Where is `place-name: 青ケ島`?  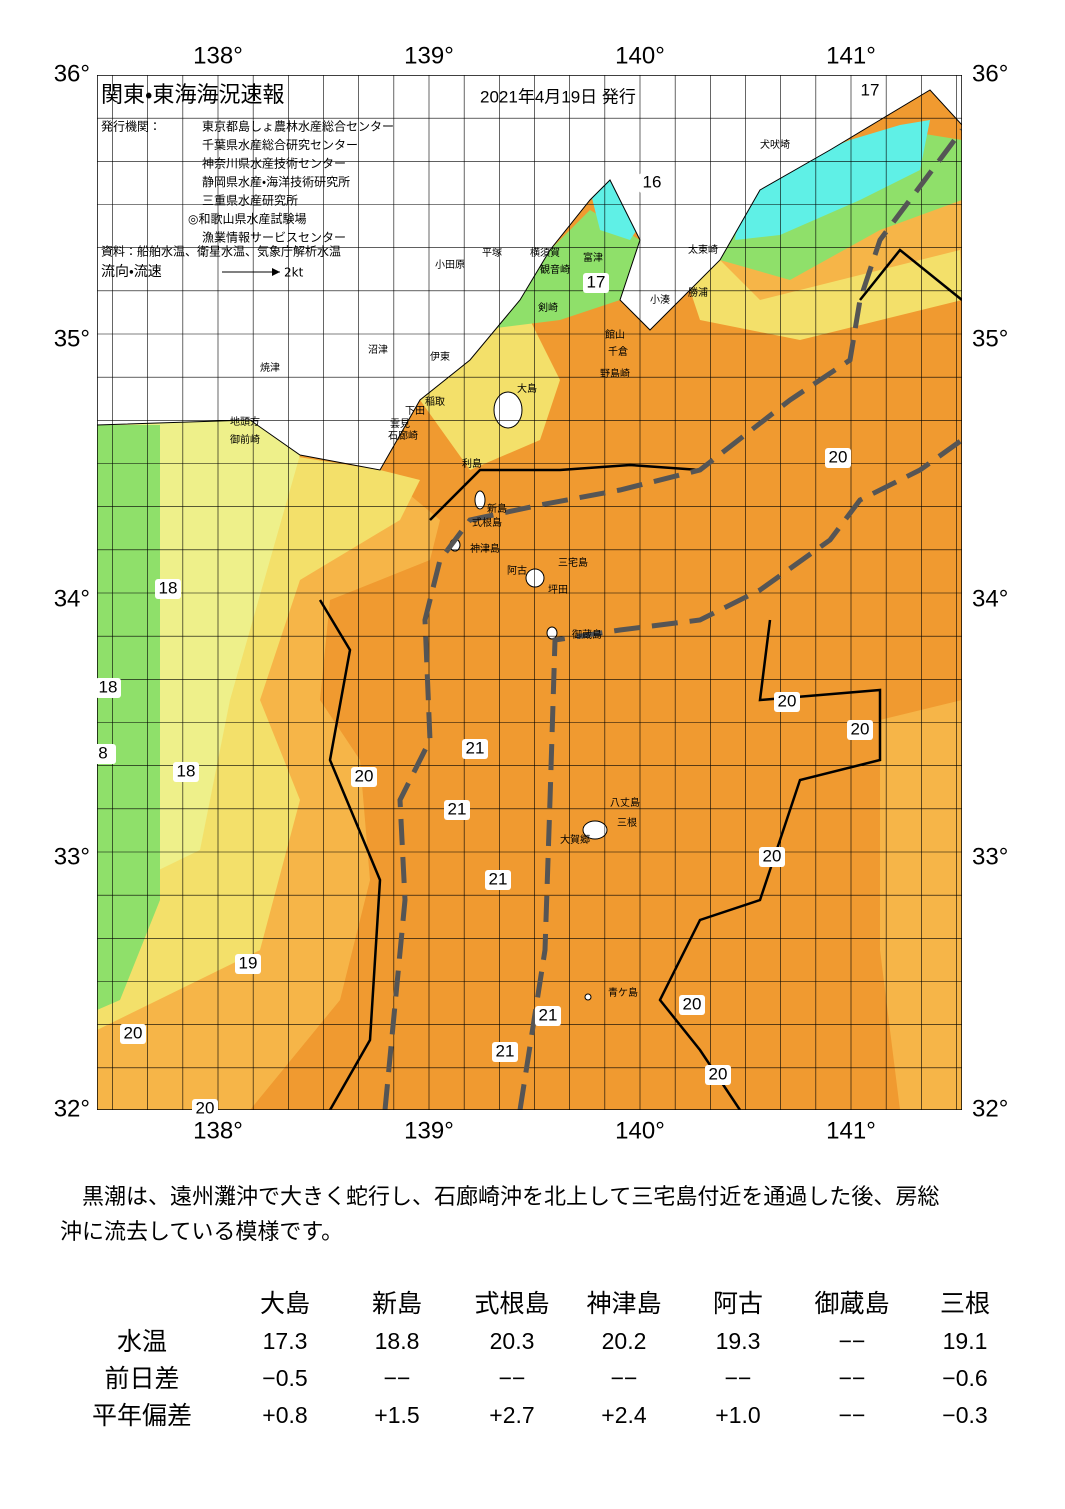 place-name: 青ケ島 is located at coordinates (623, 992).